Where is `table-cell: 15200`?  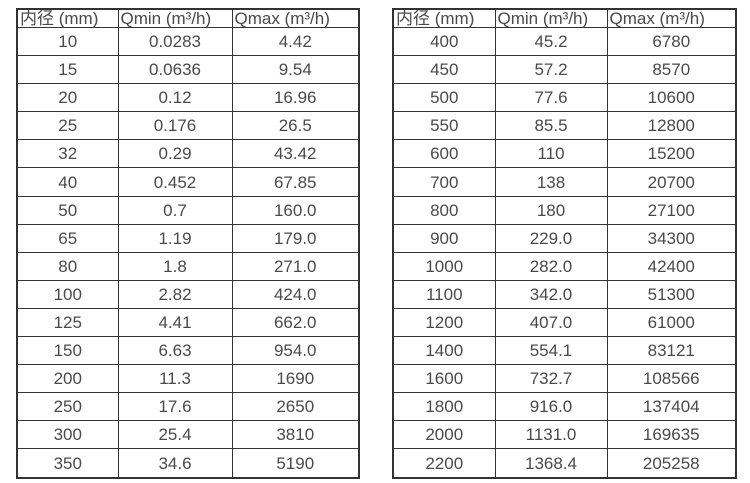
table-cell: 15200 is located at coordinates (671, 154).